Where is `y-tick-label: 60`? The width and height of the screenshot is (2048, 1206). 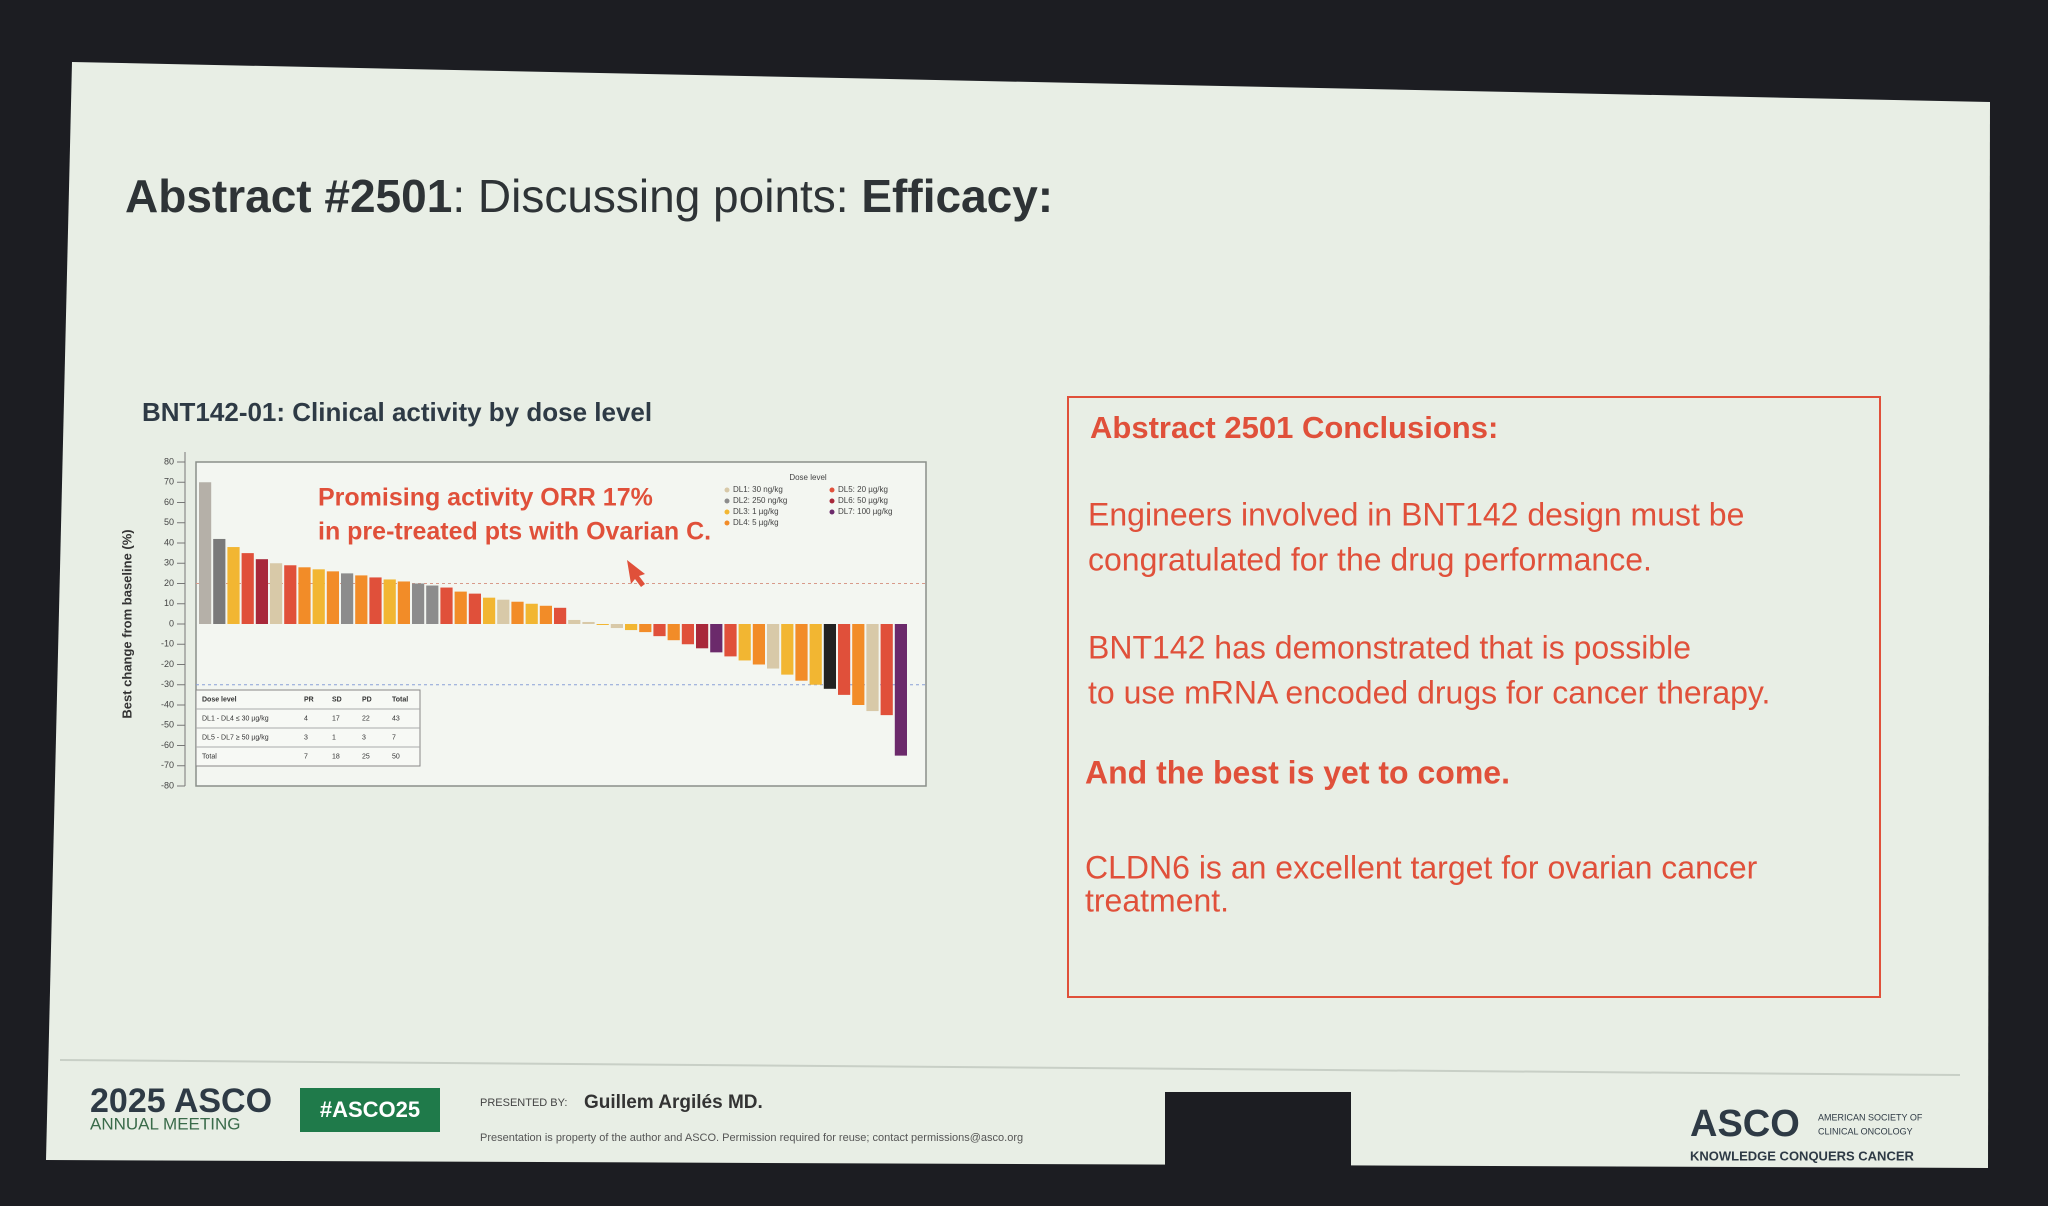
y-tick-label: 60 is located at coordinates (169, 502).